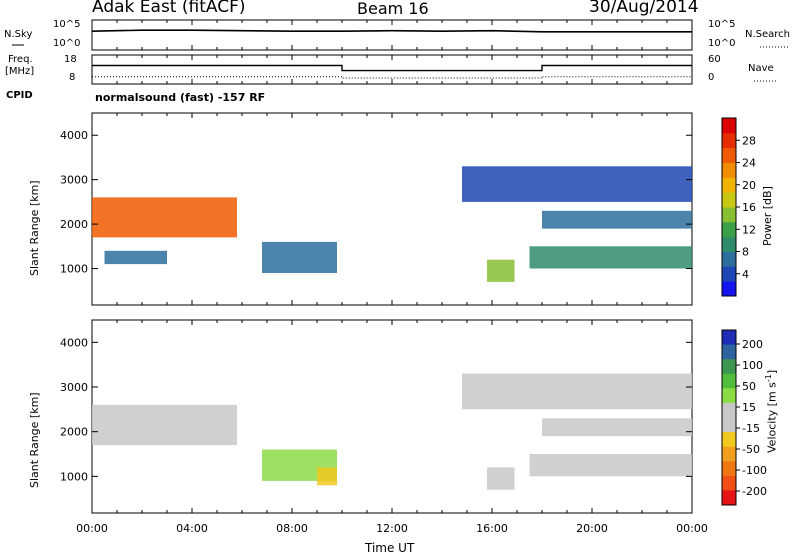 The height and width of the screenshot is (555, 800). What do you see at coordinates (20, 59) in the screenshot?
I see `freq-label: Freq.` at bounding box center [20, 59].